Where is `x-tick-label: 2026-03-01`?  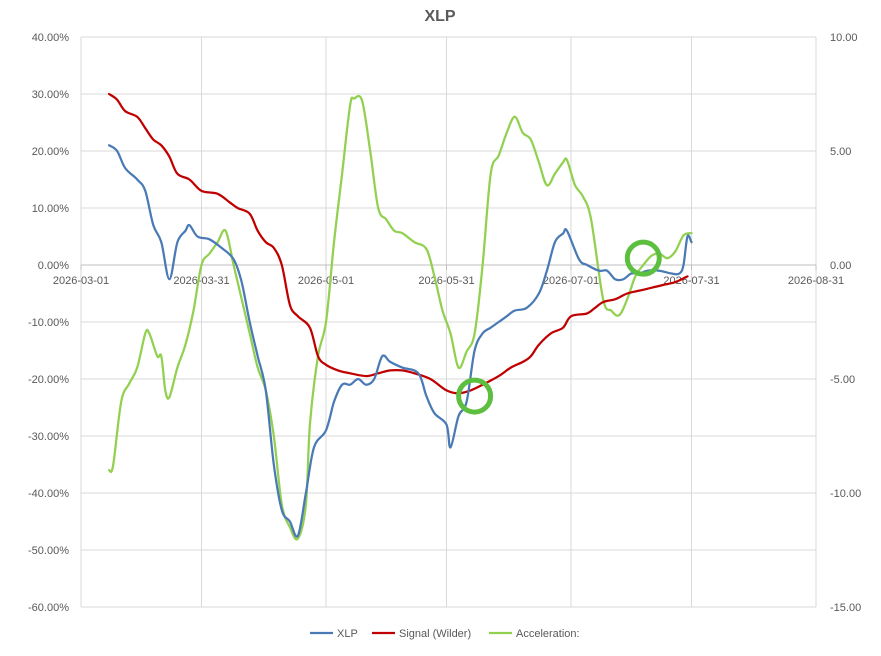 x-tick-label: 2026-03-01 is located at coordinates (81, 281).